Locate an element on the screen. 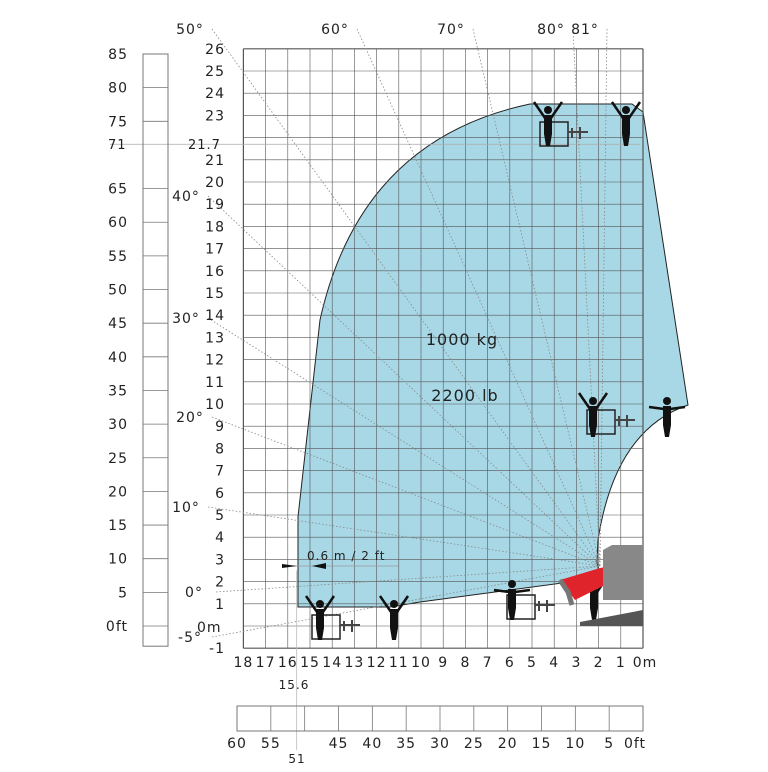 The height and width of the screenshot is (772, 768). feet-height-label: 20 is located at coordinates (118, 492).